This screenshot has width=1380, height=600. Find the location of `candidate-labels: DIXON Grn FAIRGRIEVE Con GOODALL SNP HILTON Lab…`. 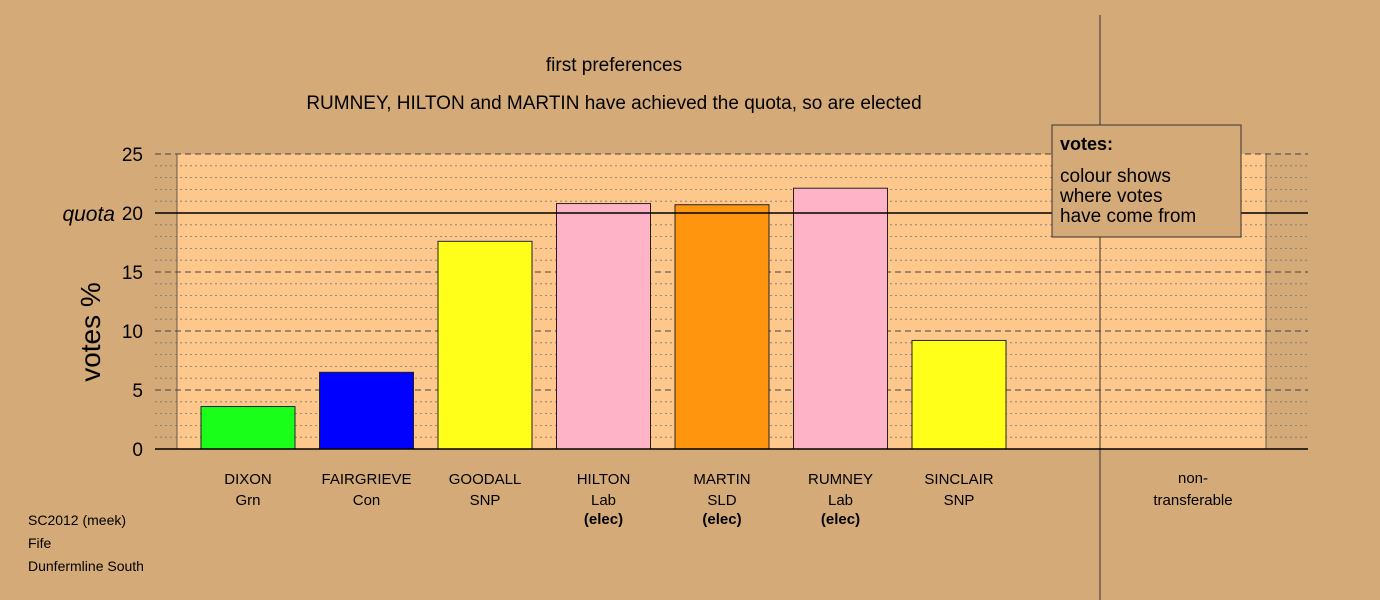

candidate-labels: DIXON Grn FAIRGRIEVE Con GOODALL SNP HILTON Lab… is located at coordinates (609, 499).